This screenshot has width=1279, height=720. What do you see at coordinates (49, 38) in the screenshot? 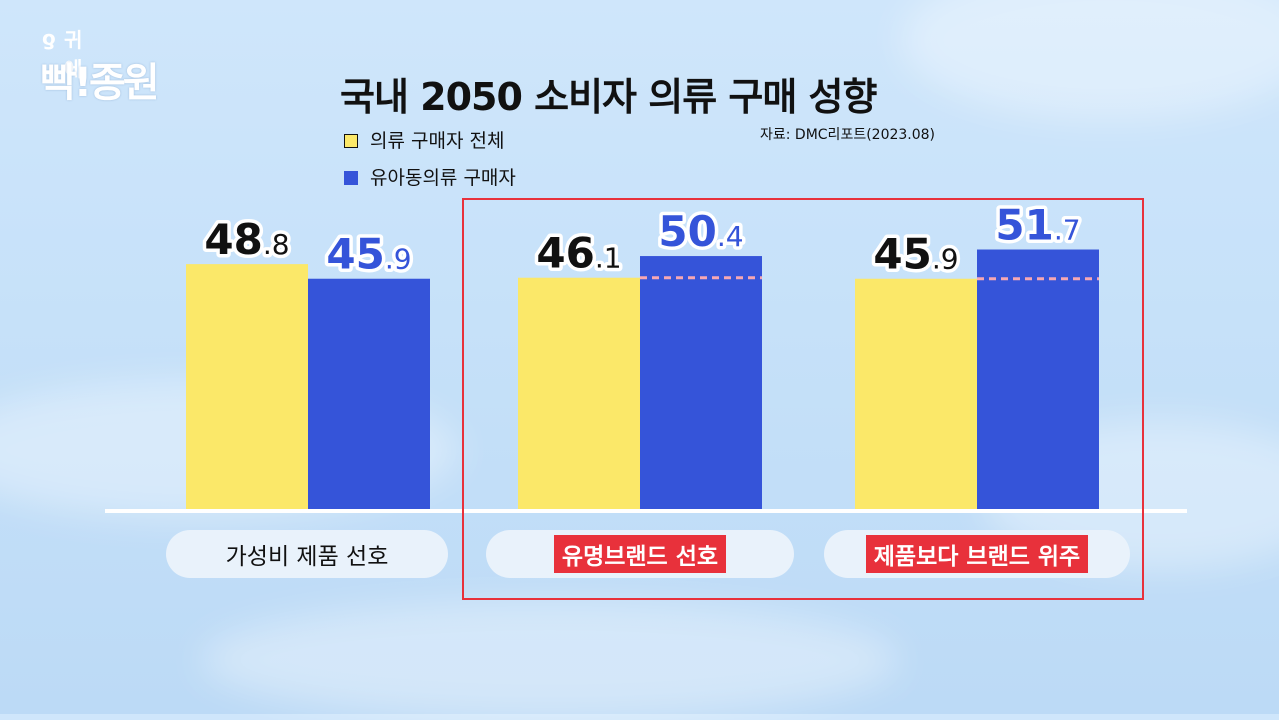
I see `ear-icon: ƍ` at bounding box center [49, 38].